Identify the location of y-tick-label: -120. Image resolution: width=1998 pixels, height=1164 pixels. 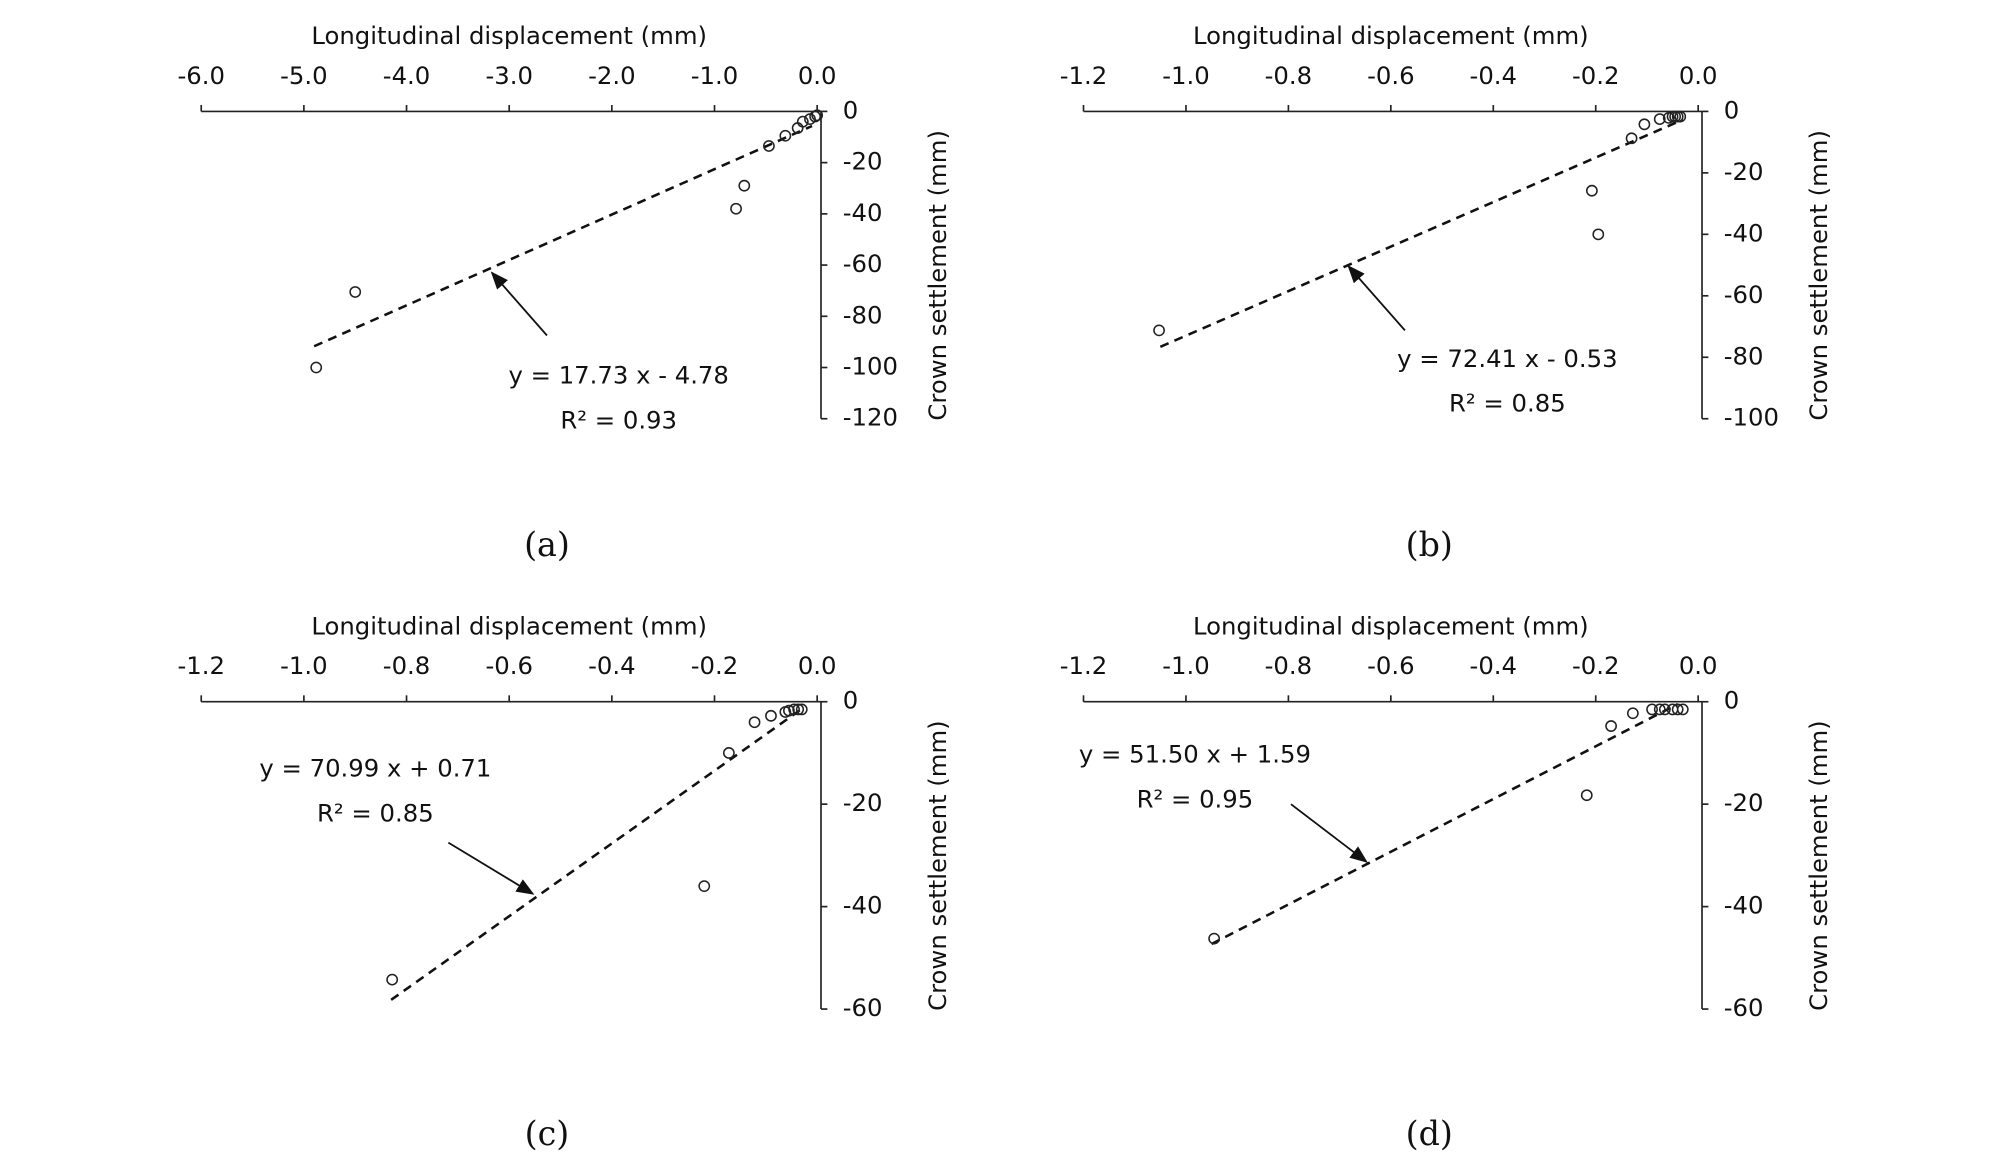
(870, 417).